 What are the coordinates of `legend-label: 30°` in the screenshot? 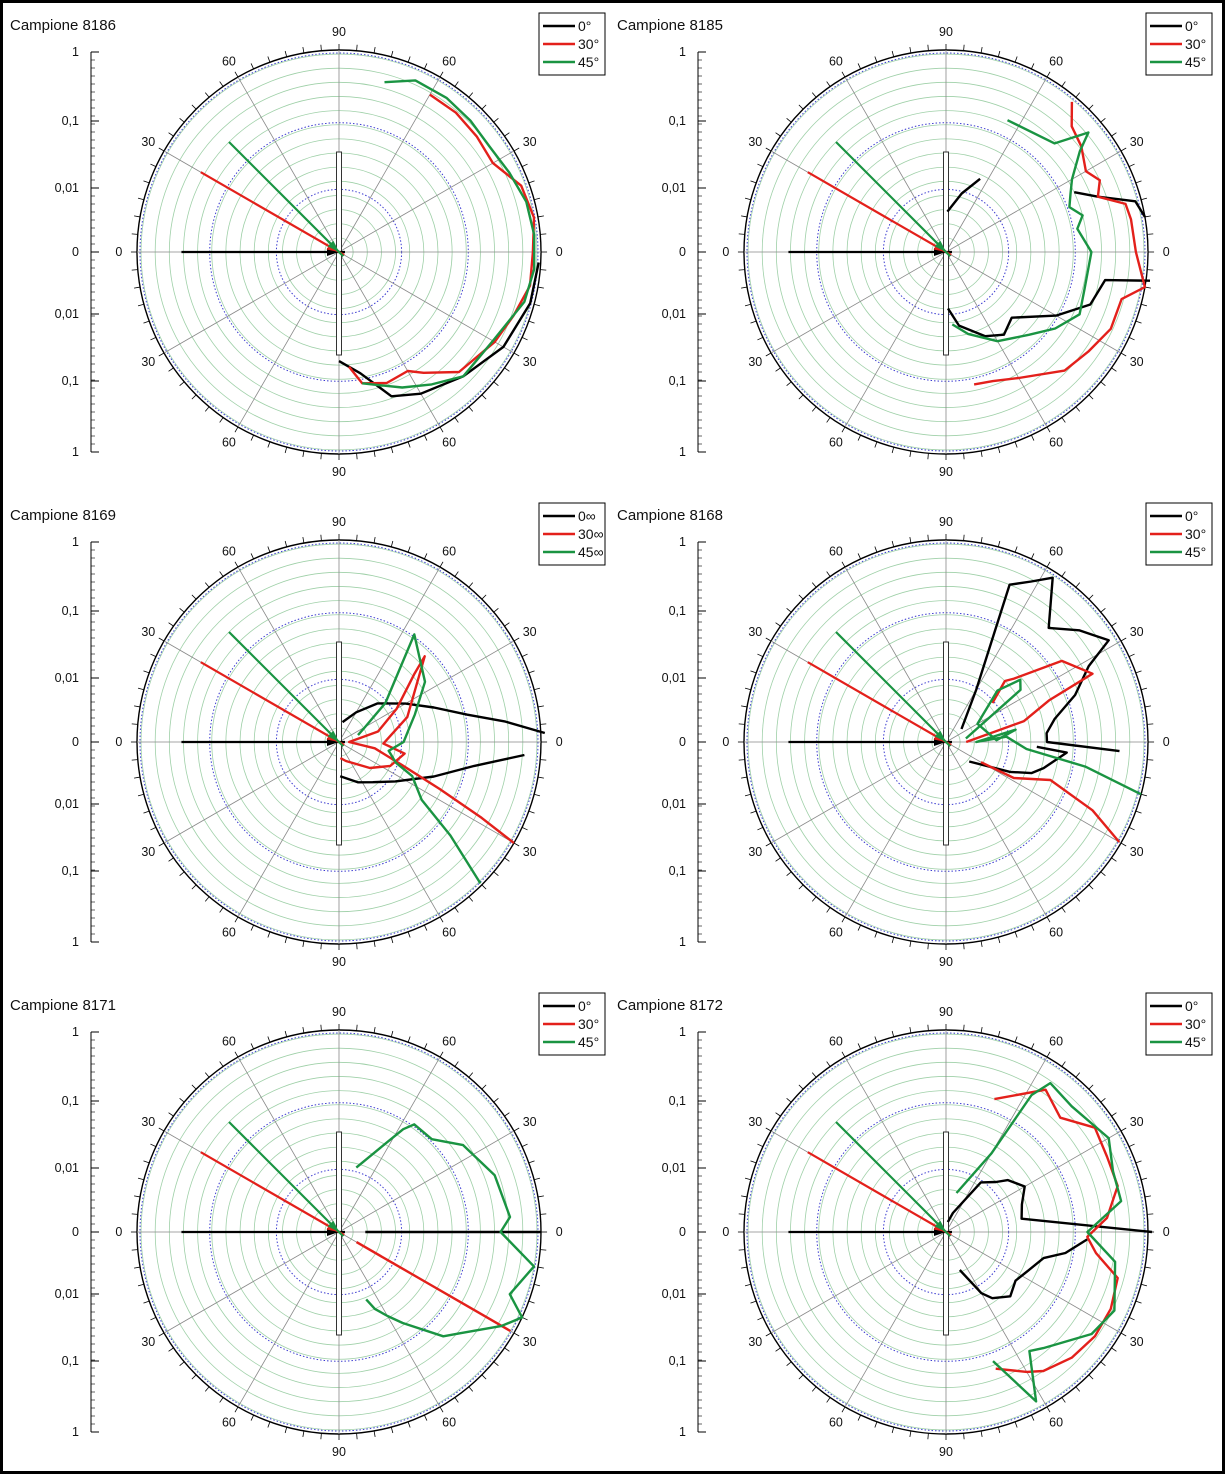 It's located at (1195, 534).